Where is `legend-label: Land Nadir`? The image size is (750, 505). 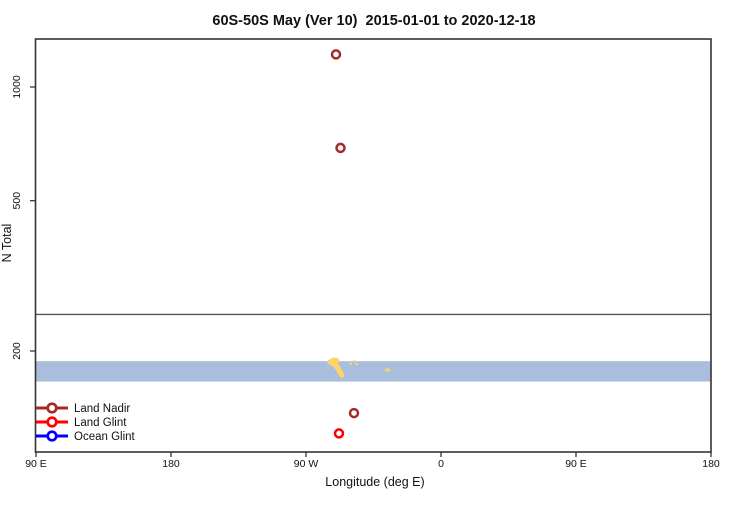
legend-label: Land Nadir is located at coordinates (102, 409).